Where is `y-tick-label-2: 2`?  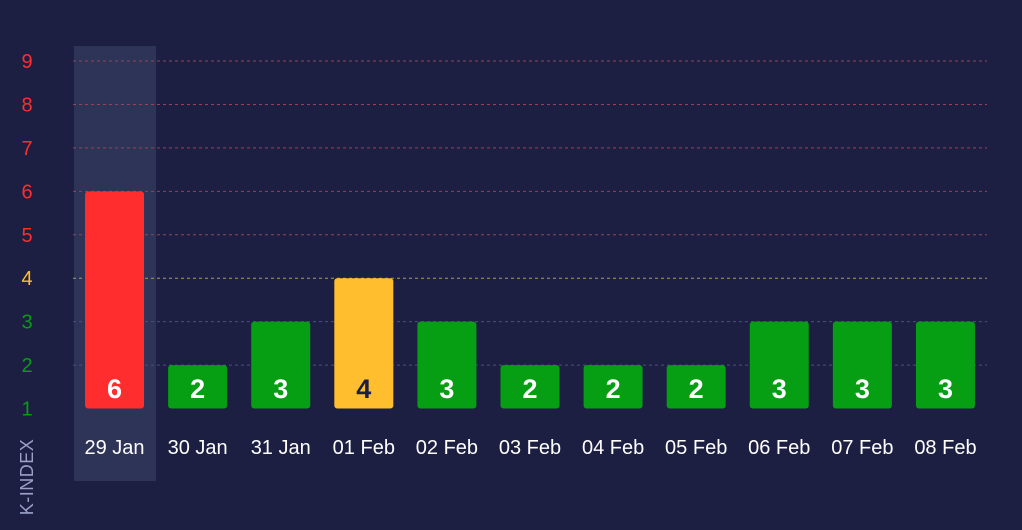 y-tick-label-2: 2 is located at coordinates (26, 366).